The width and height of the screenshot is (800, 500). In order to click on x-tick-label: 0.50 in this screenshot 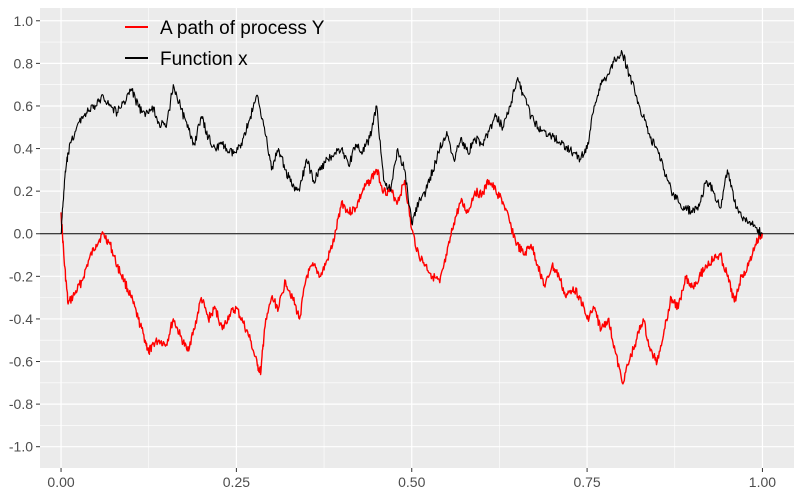, I will do `click(411, 482)`.